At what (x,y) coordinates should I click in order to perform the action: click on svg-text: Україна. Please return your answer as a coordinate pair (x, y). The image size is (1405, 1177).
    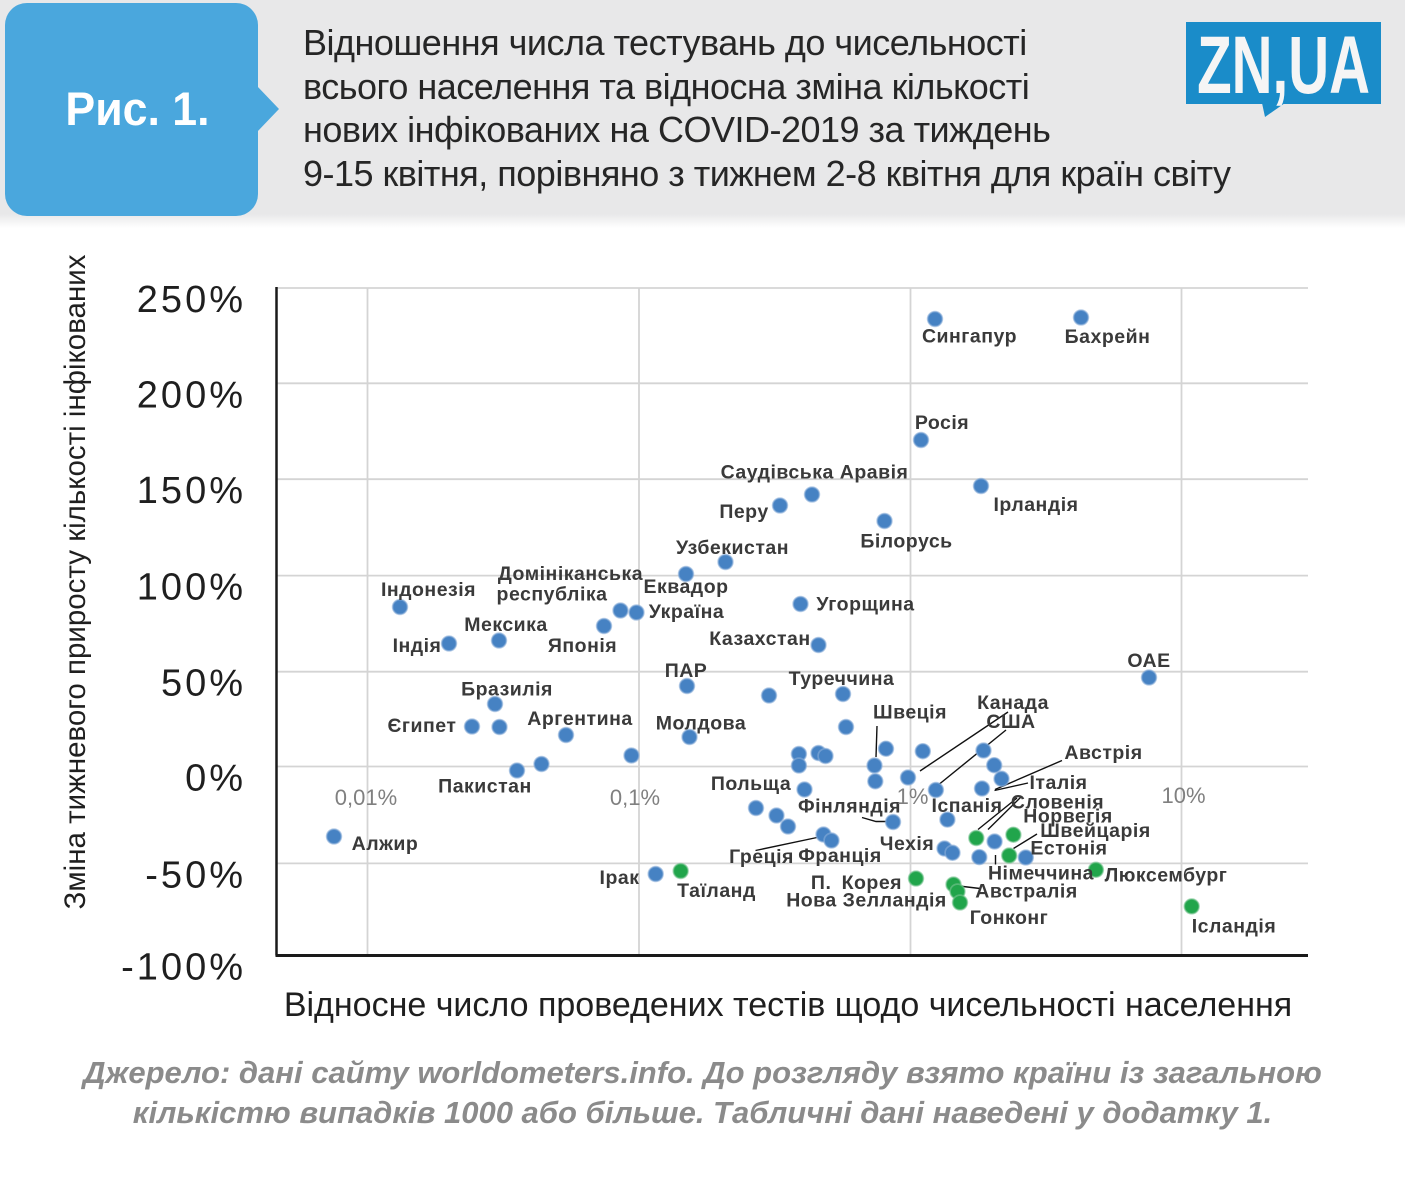
    Looking at the image, I should click on (687, 612).